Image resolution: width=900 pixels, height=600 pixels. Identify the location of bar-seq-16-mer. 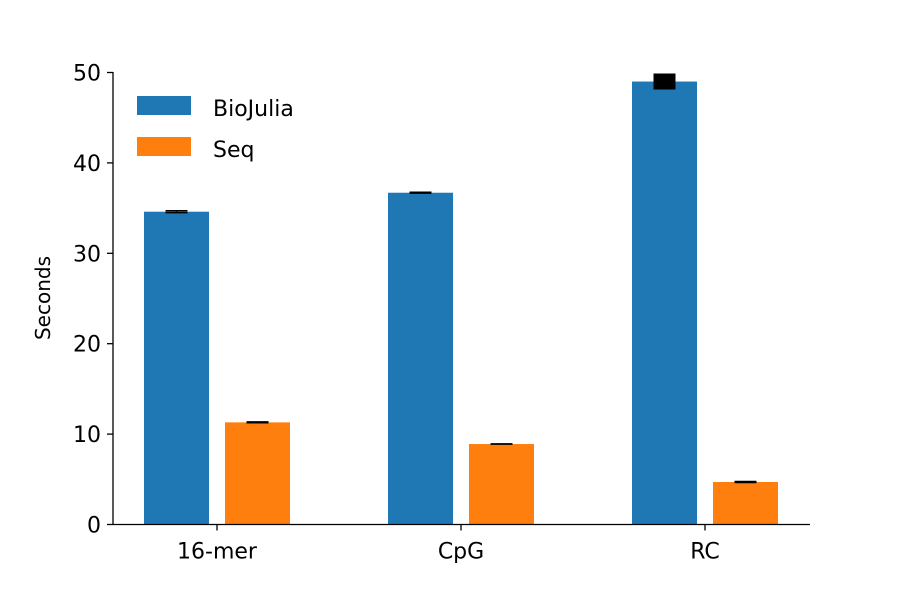
(257, 473).